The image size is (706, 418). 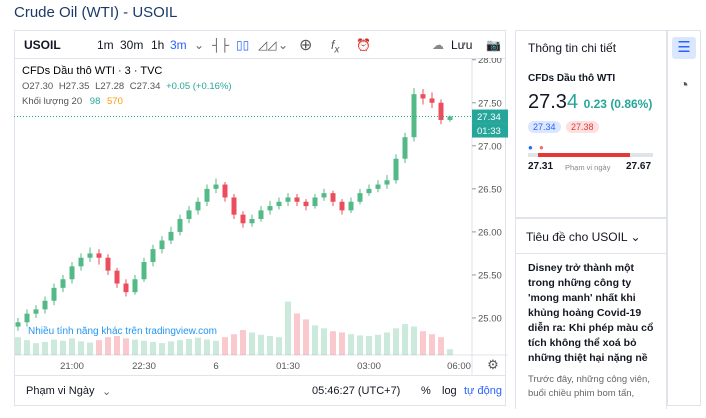 I want to click on range-label: Phạm vi ngày, so click(x=588, y=167).